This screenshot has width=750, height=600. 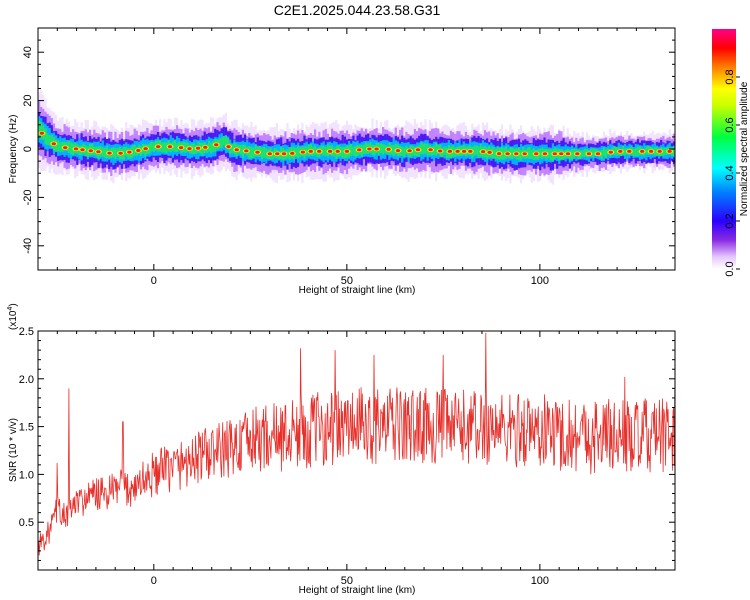 What do you see at coordinates (26, 428) in the screenshot?
I see `snr-ytick-label: 1.5` at bounding box center [26, 428].